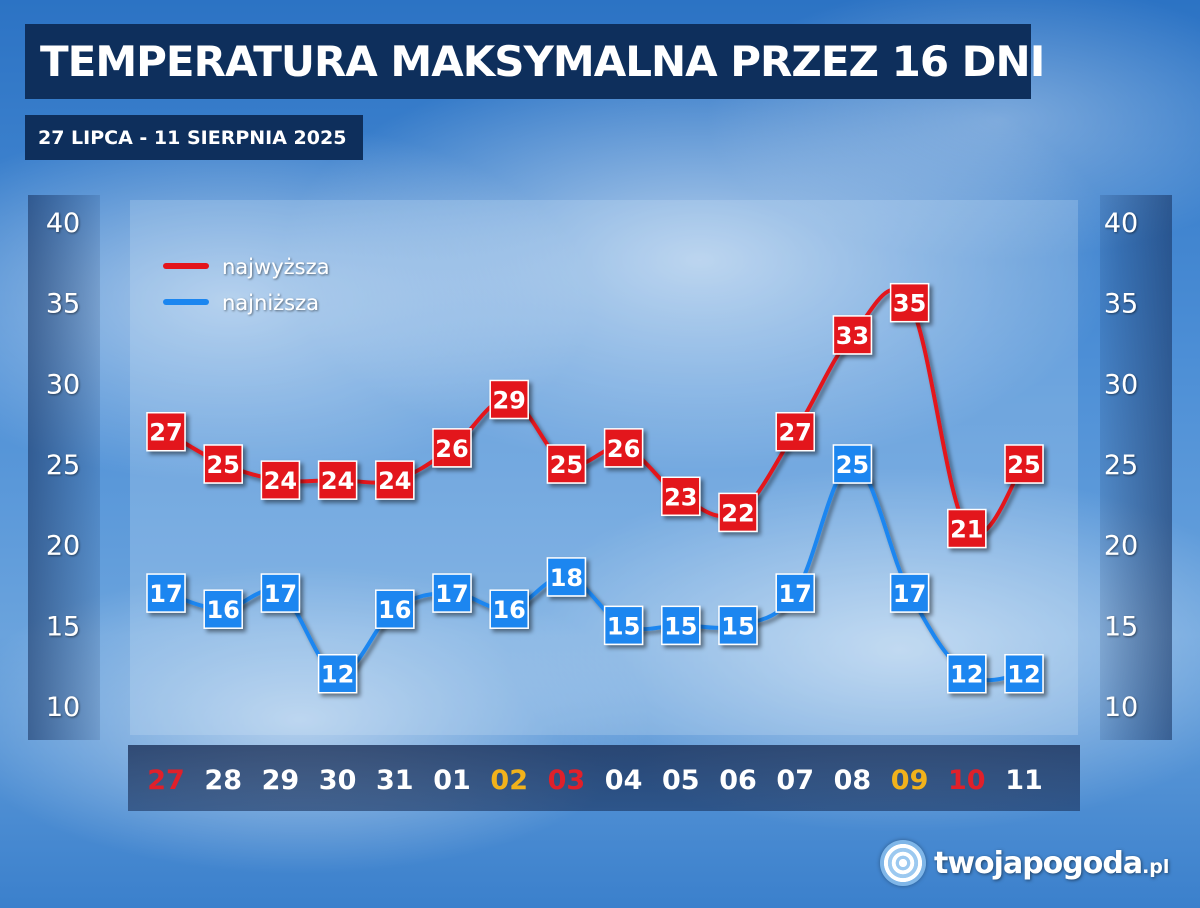  I want to click on point-low-05: 15, so click(681, 625).